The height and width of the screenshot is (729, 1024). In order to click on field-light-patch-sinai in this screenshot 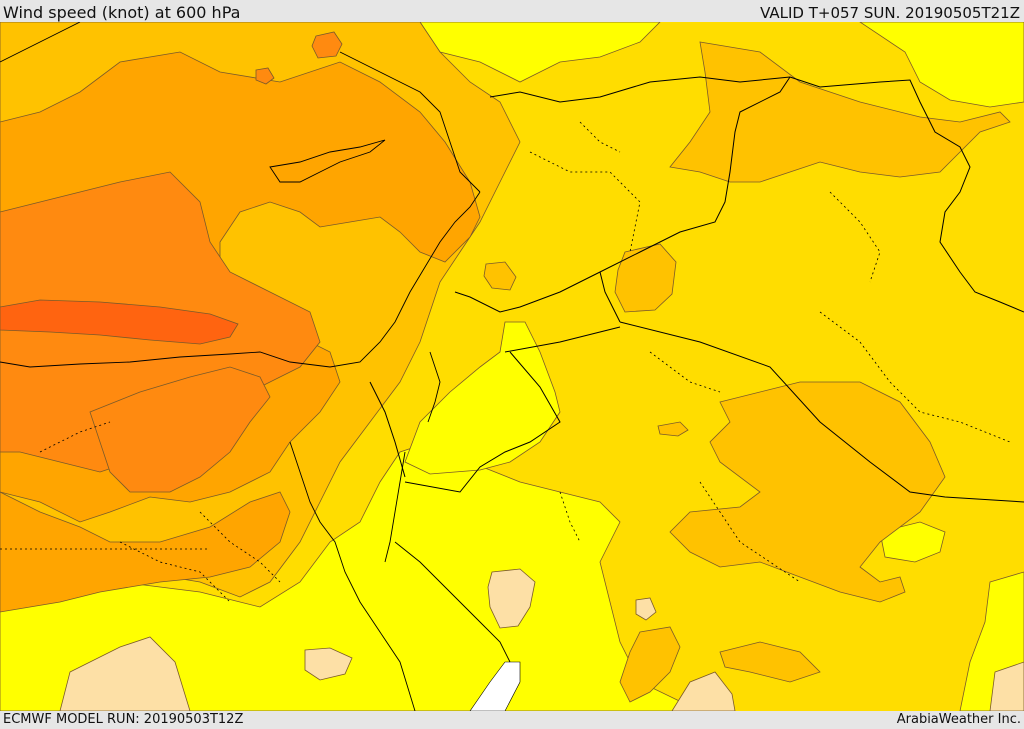, I will do `click(511, 598)`.